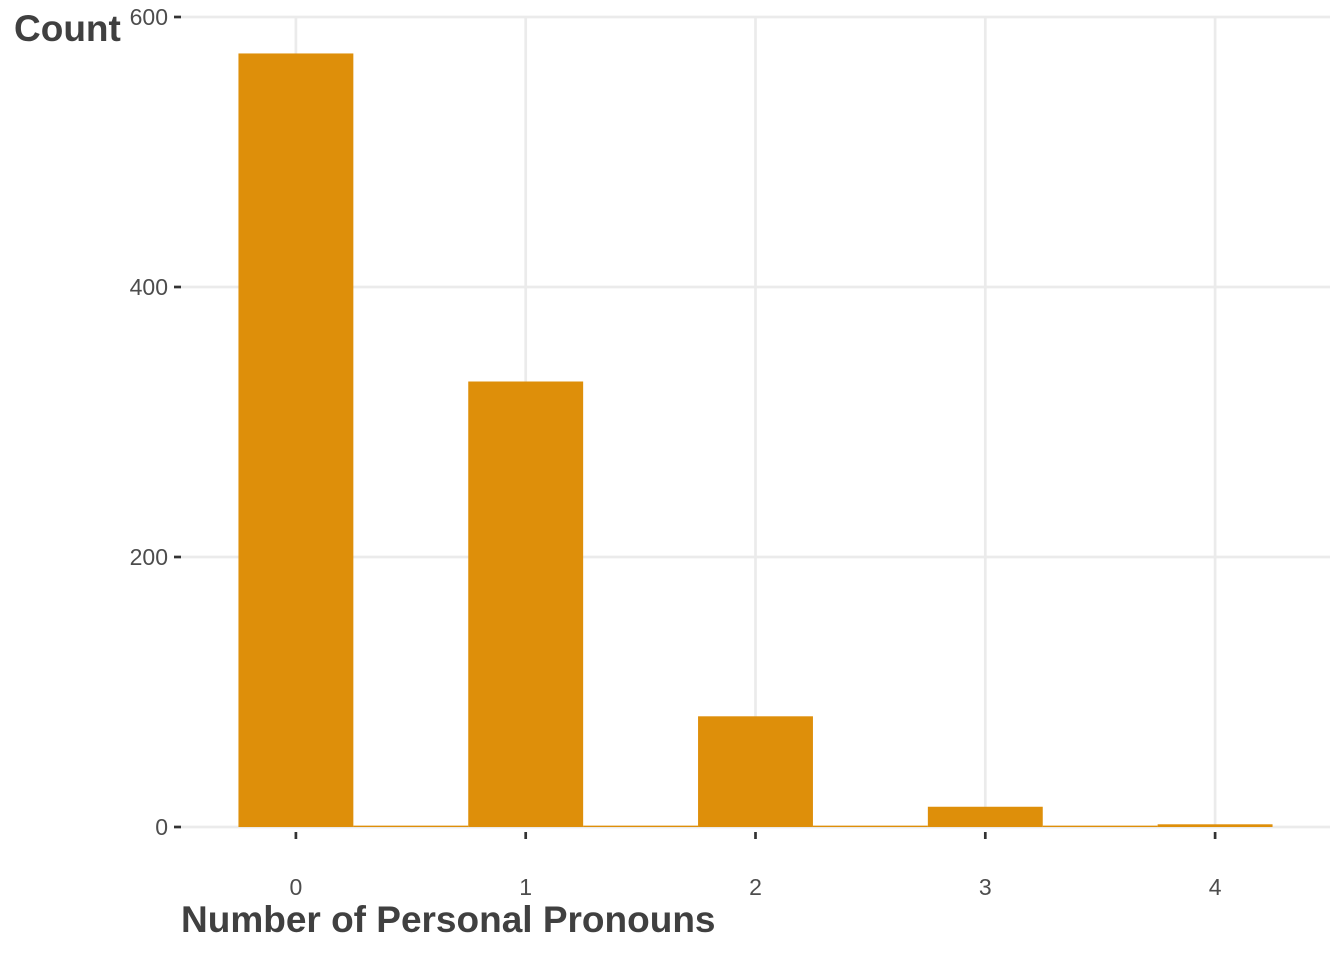 Image resolution: width=1344 pixels, height=960 pixels. Describe the element at coordinates (525, 887) in the screenshot. I see `x-tick-label: 1` at that location.